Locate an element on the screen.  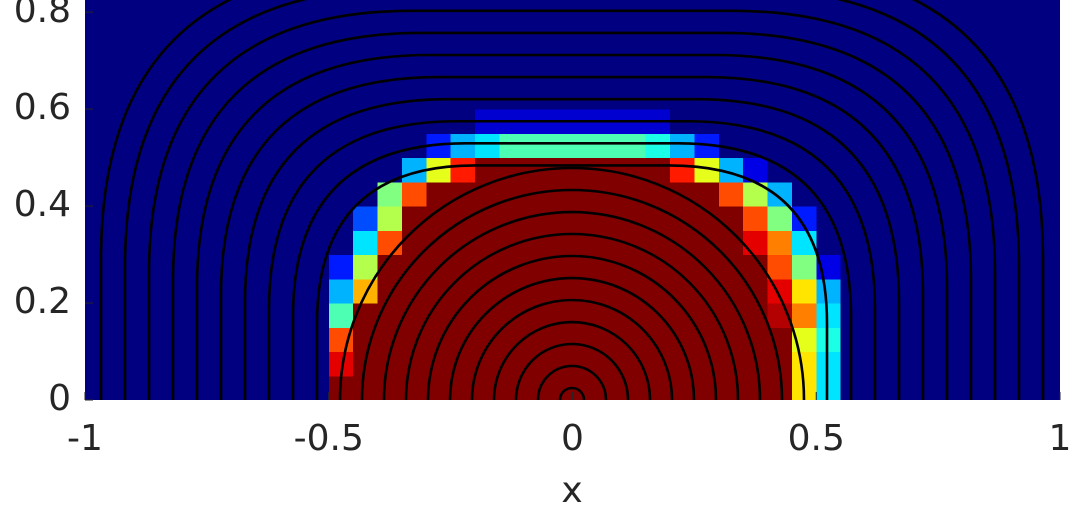
x-tick-label: 0 is located at coordinates (572, 438).